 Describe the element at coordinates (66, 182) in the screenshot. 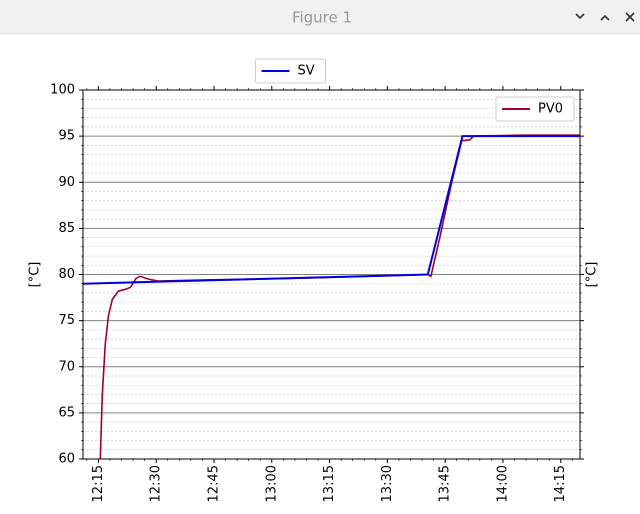

I see `y-tick-label: 90` at that location.